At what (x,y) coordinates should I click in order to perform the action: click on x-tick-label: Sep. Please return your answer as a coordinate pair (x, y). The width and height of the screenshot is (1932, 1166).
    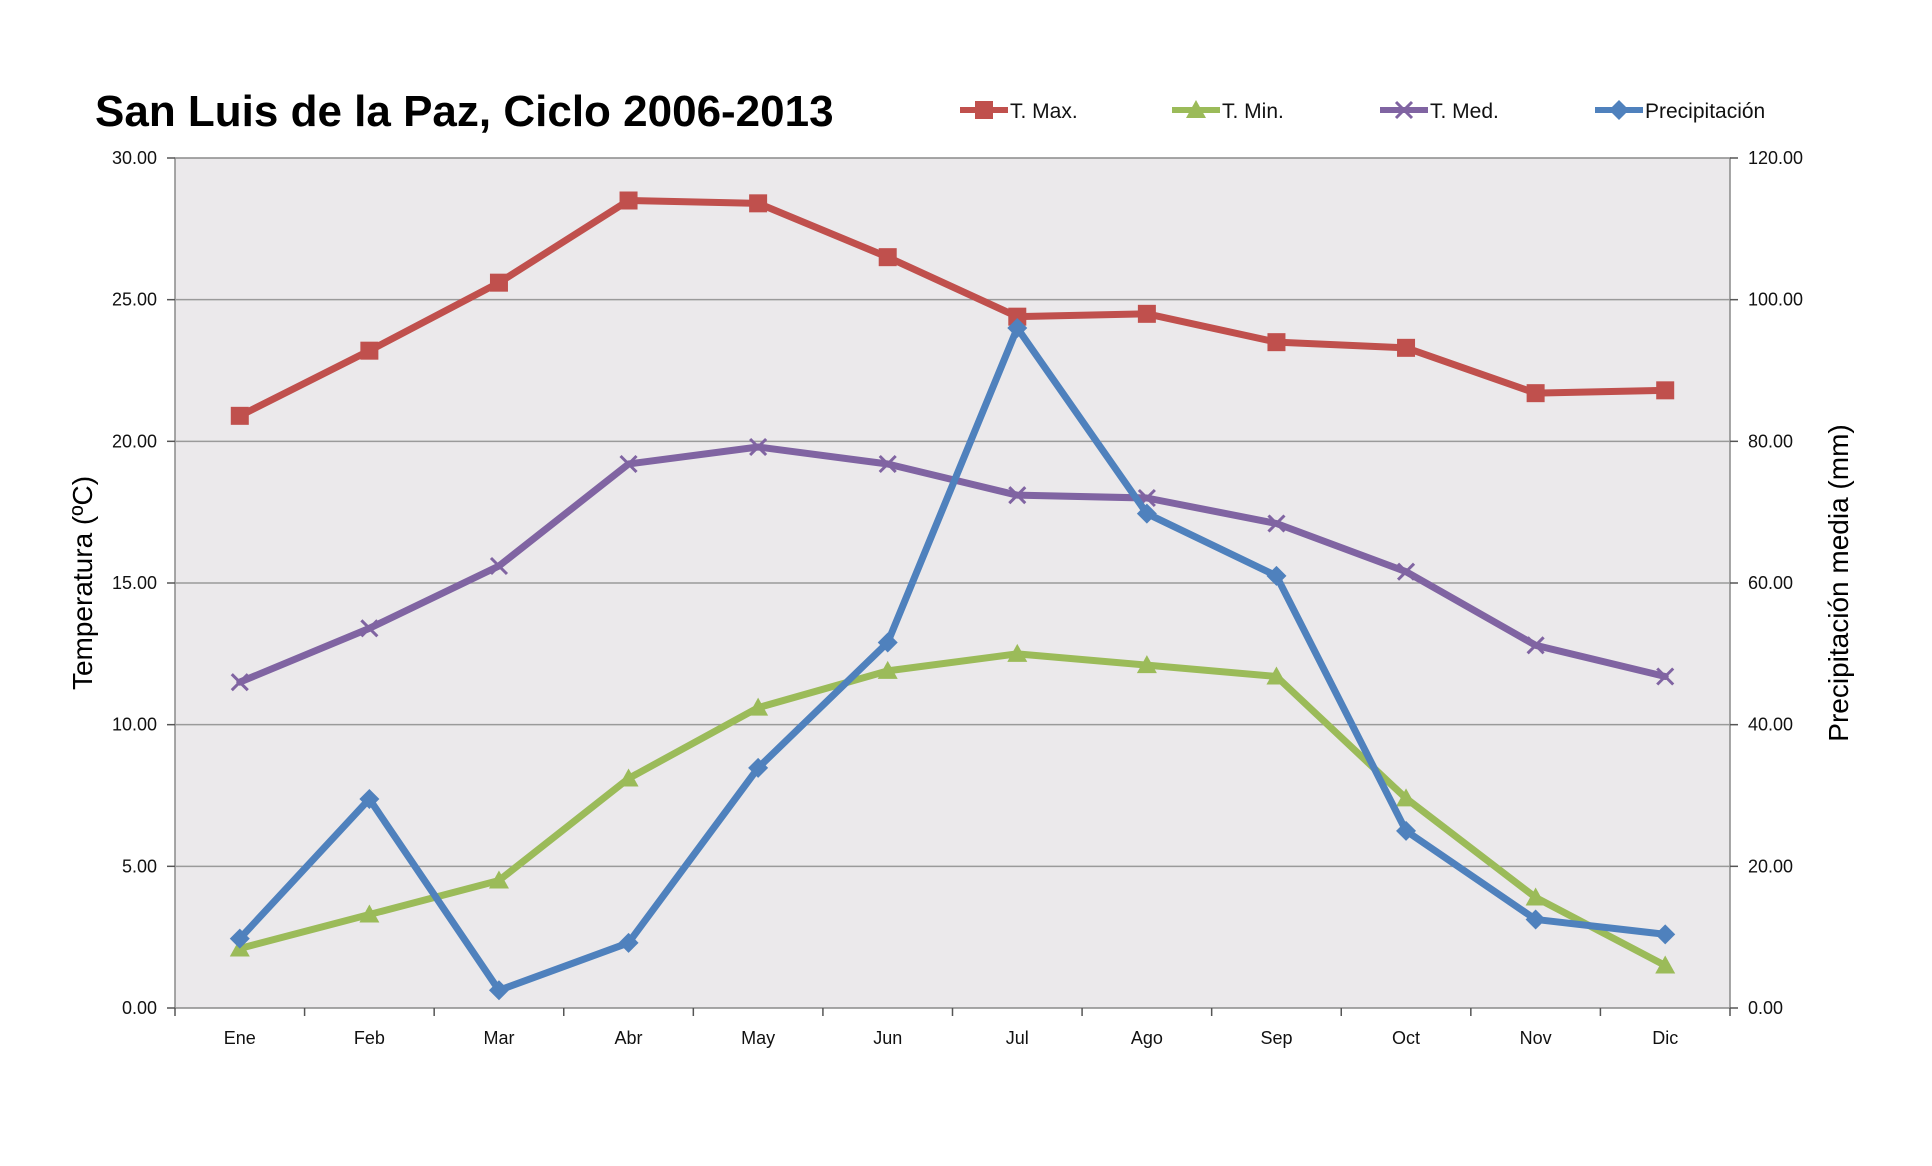
    Looking at the image, I should click on (1276, 1038).